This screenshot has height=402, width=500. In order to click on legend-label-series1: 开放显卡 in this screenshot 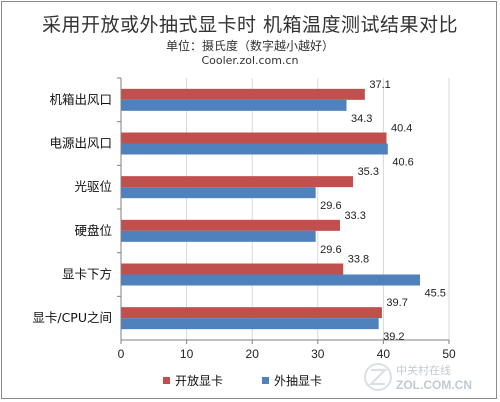, I will do `click(199, 380)`.